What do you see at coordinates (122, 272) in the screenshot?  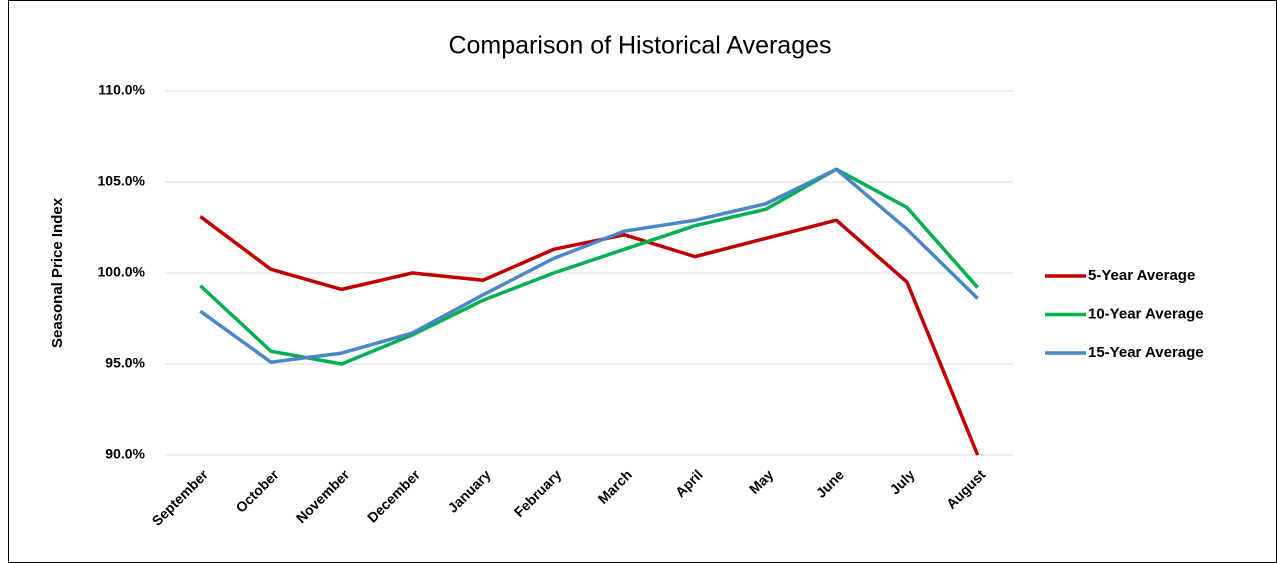 I see `y-tick-label: 100.0%` at bounding box center [122, 272].